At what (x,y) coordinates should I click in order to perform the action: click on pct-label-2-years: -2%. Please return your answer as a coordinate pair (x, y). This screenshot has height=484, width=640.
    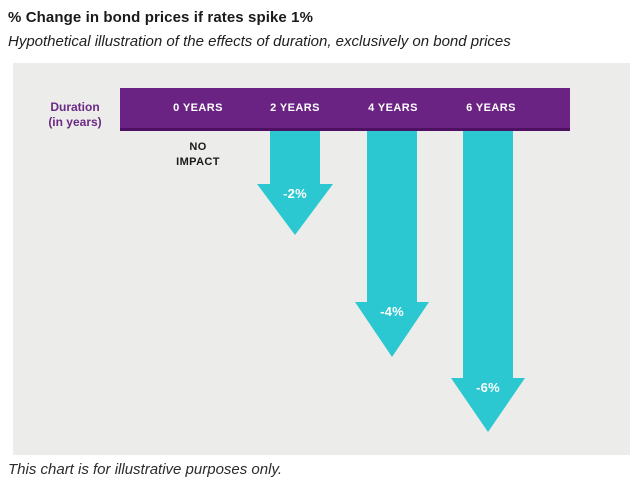
    Looking at the image, I should click on (295, 193).